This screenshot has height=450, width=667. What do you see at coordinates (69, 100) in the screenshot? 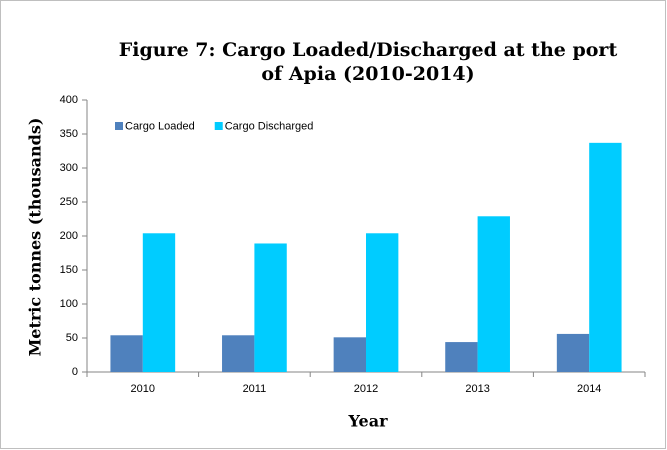
I see `y-tick-label: 400` at bounding box center [69, 100].